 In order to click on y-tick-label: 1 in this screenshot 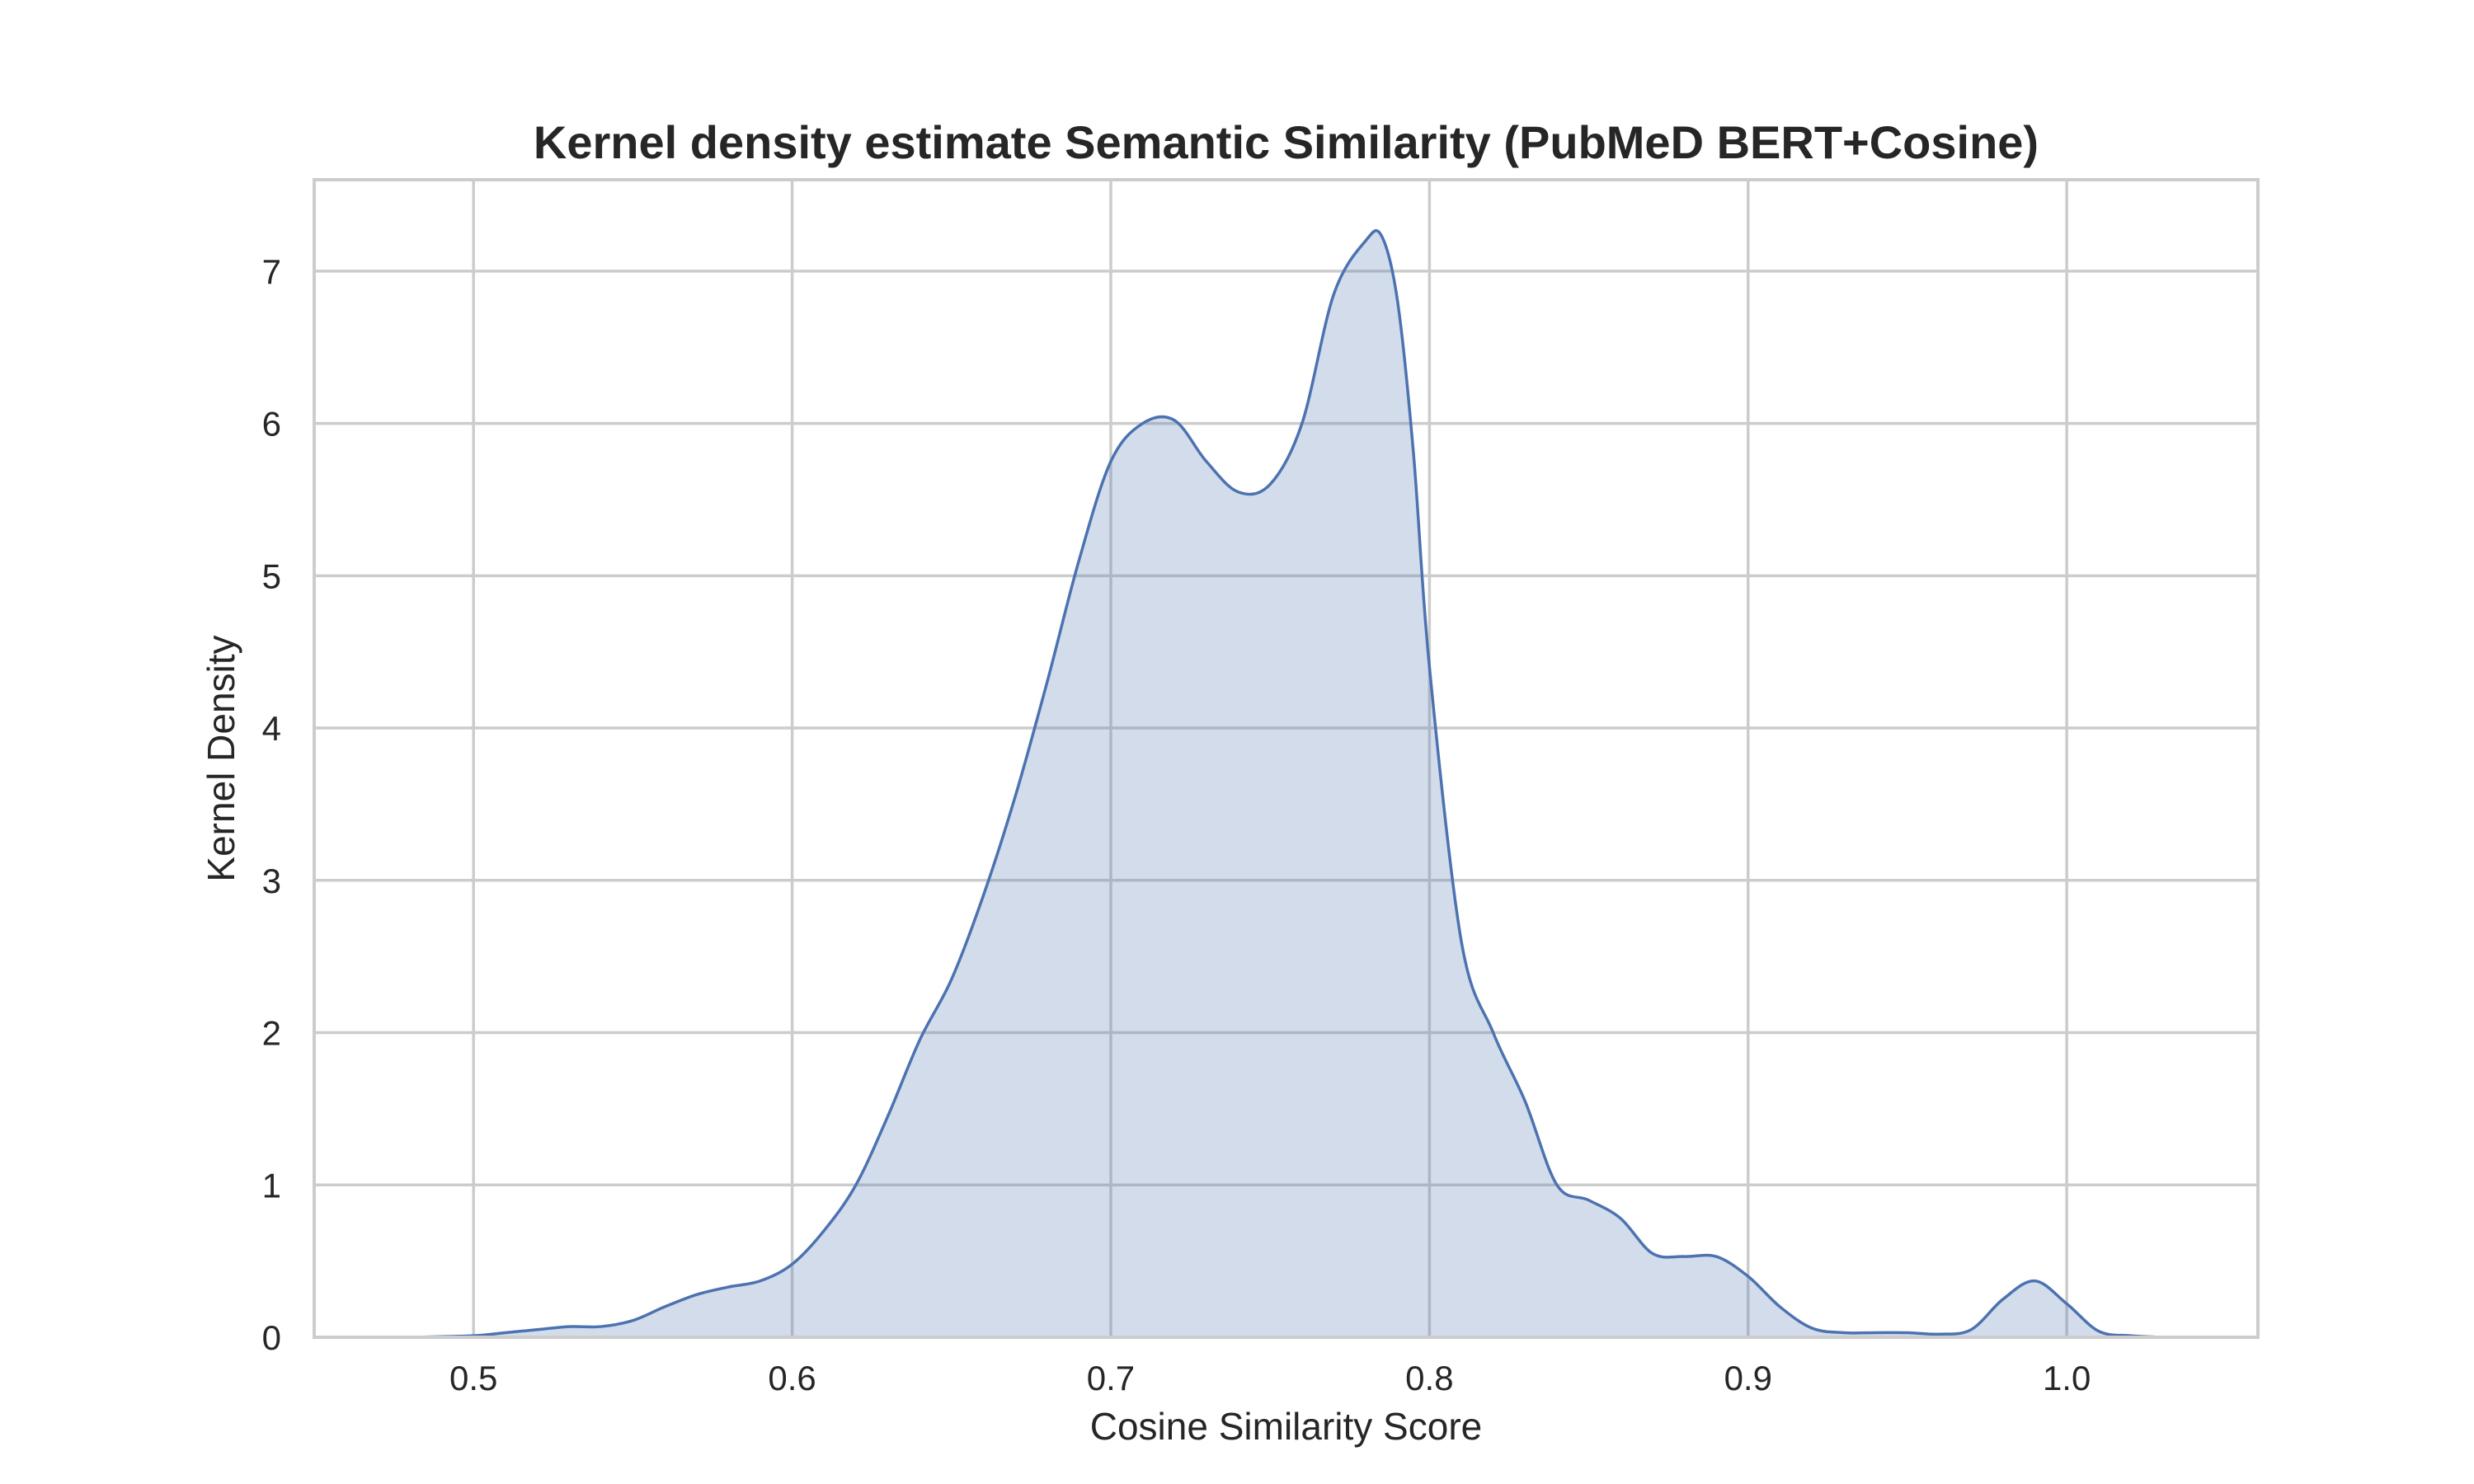, I will do `click(271, 1185)`.